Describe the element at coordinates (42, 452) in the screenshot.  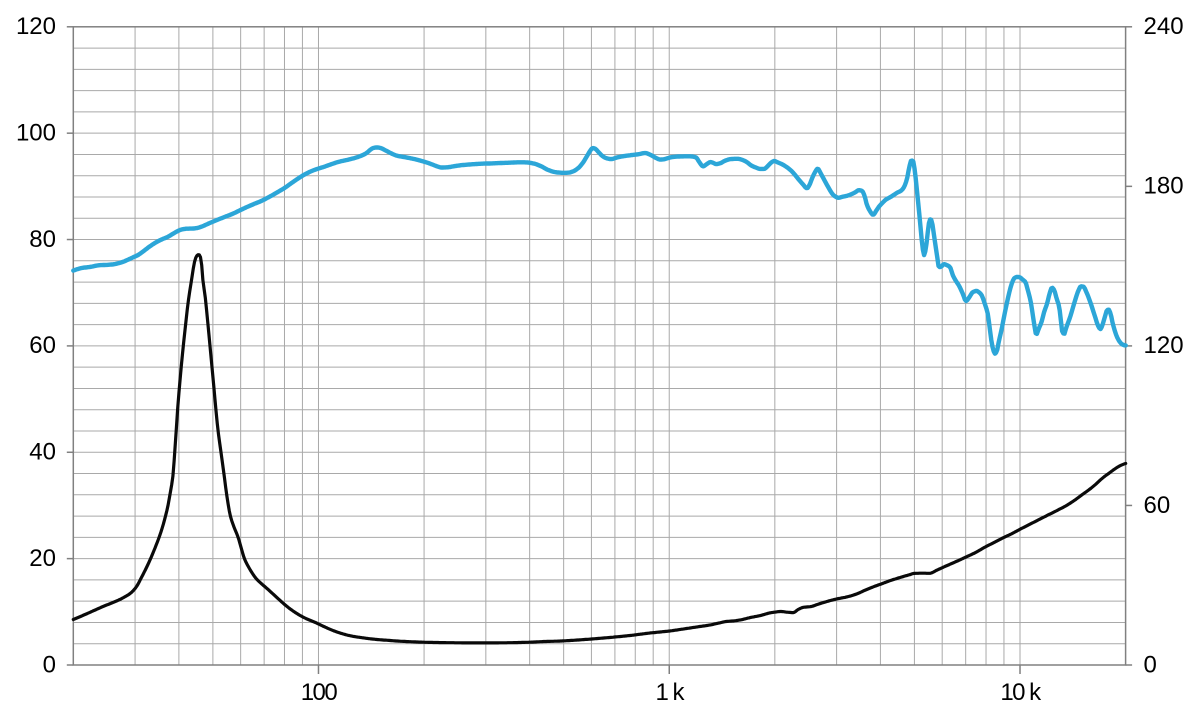
I see `svg-text: 40` at that location.